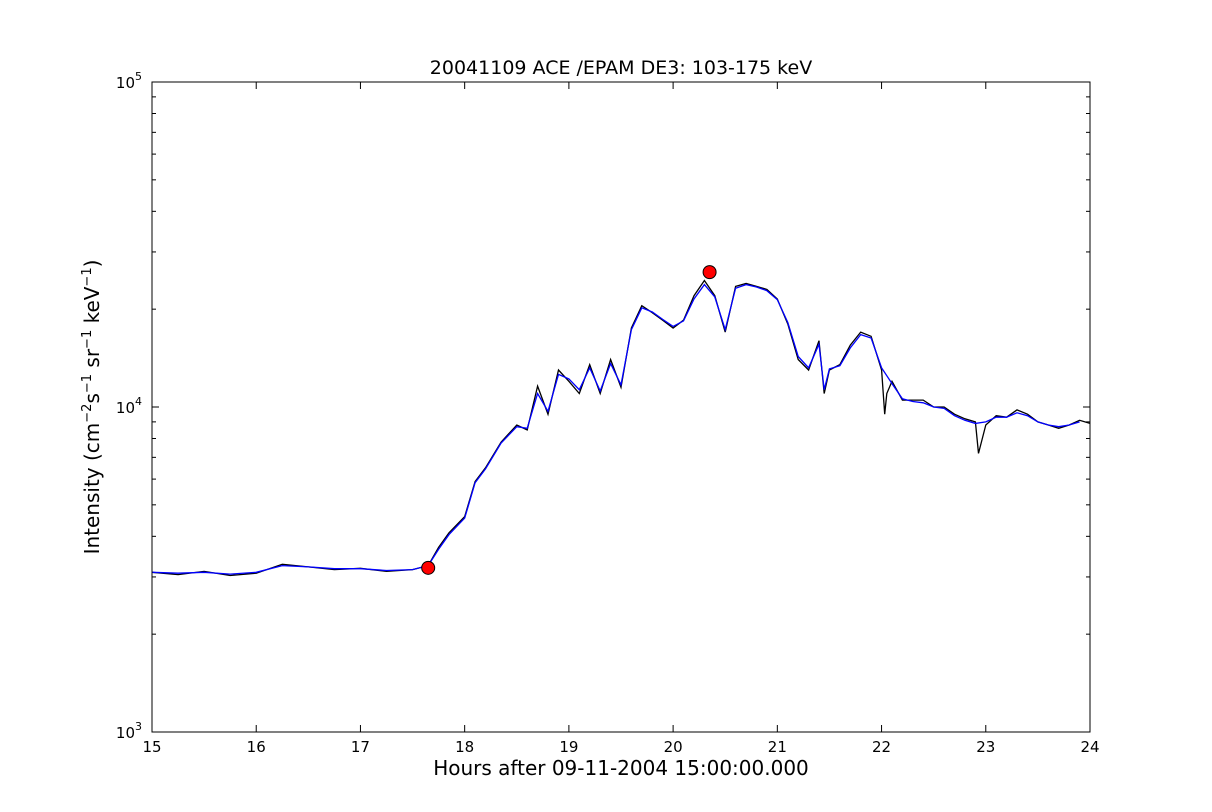  Describe the element at coordinates (621, 768) in the screenshot. I see `x-axis-label: Hours after 09-11-2004 15:00:00.000` at that location.